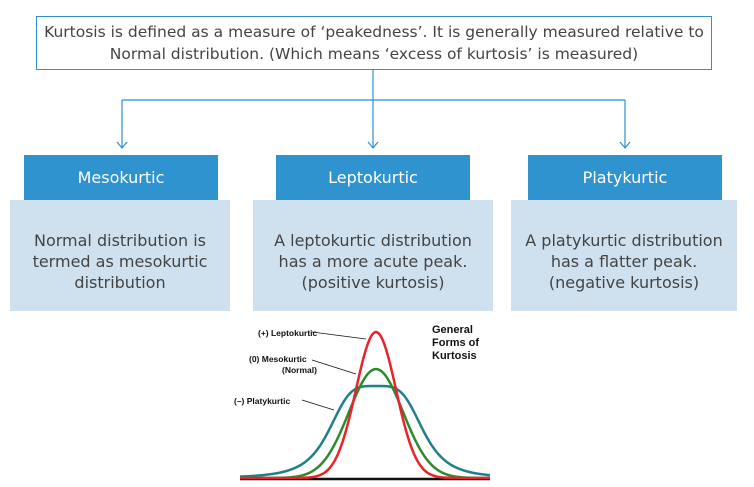  Describe the element at coordinates (625, 145) in the screenshot. I see `arrow-head-right` at that location.